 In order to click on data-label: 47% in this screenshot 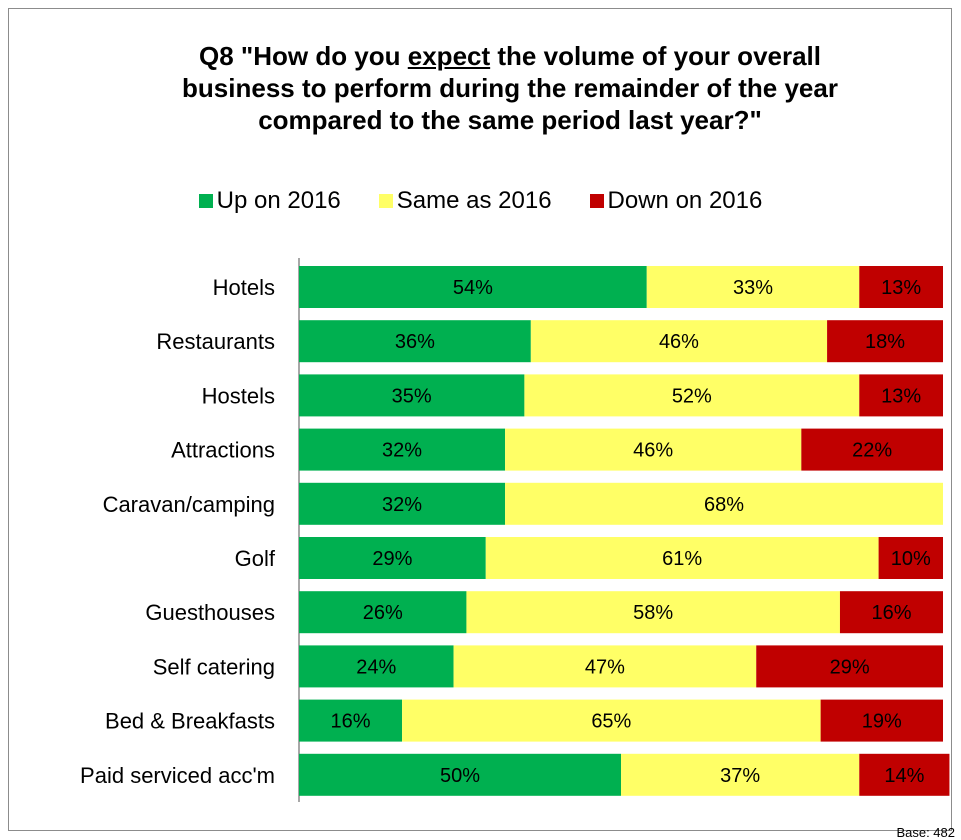, I will do `click(605, 667)`.